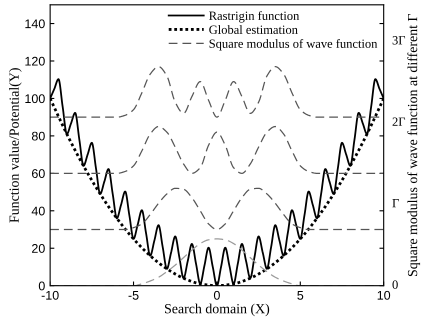  What do you see at coordinates (217, 295) in the screenshot?
I see `x-tick-label: 0` at bounding box center [217, 295].